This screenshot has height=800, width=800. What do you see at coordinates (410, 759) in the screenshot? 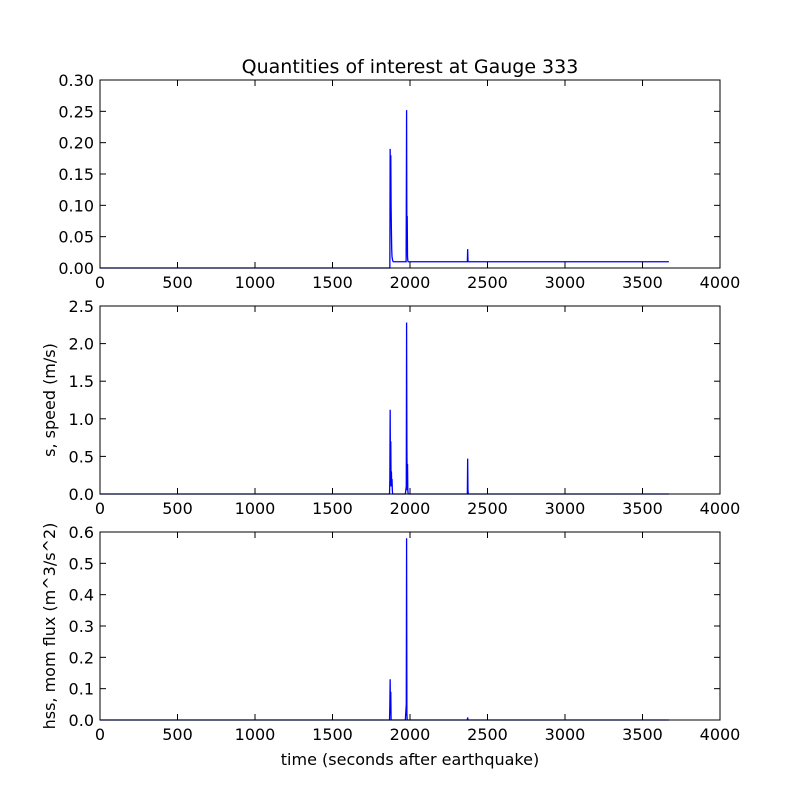
I see `x-axis-label: time (seconds after earthquake)` at bounding box center [410, 759].